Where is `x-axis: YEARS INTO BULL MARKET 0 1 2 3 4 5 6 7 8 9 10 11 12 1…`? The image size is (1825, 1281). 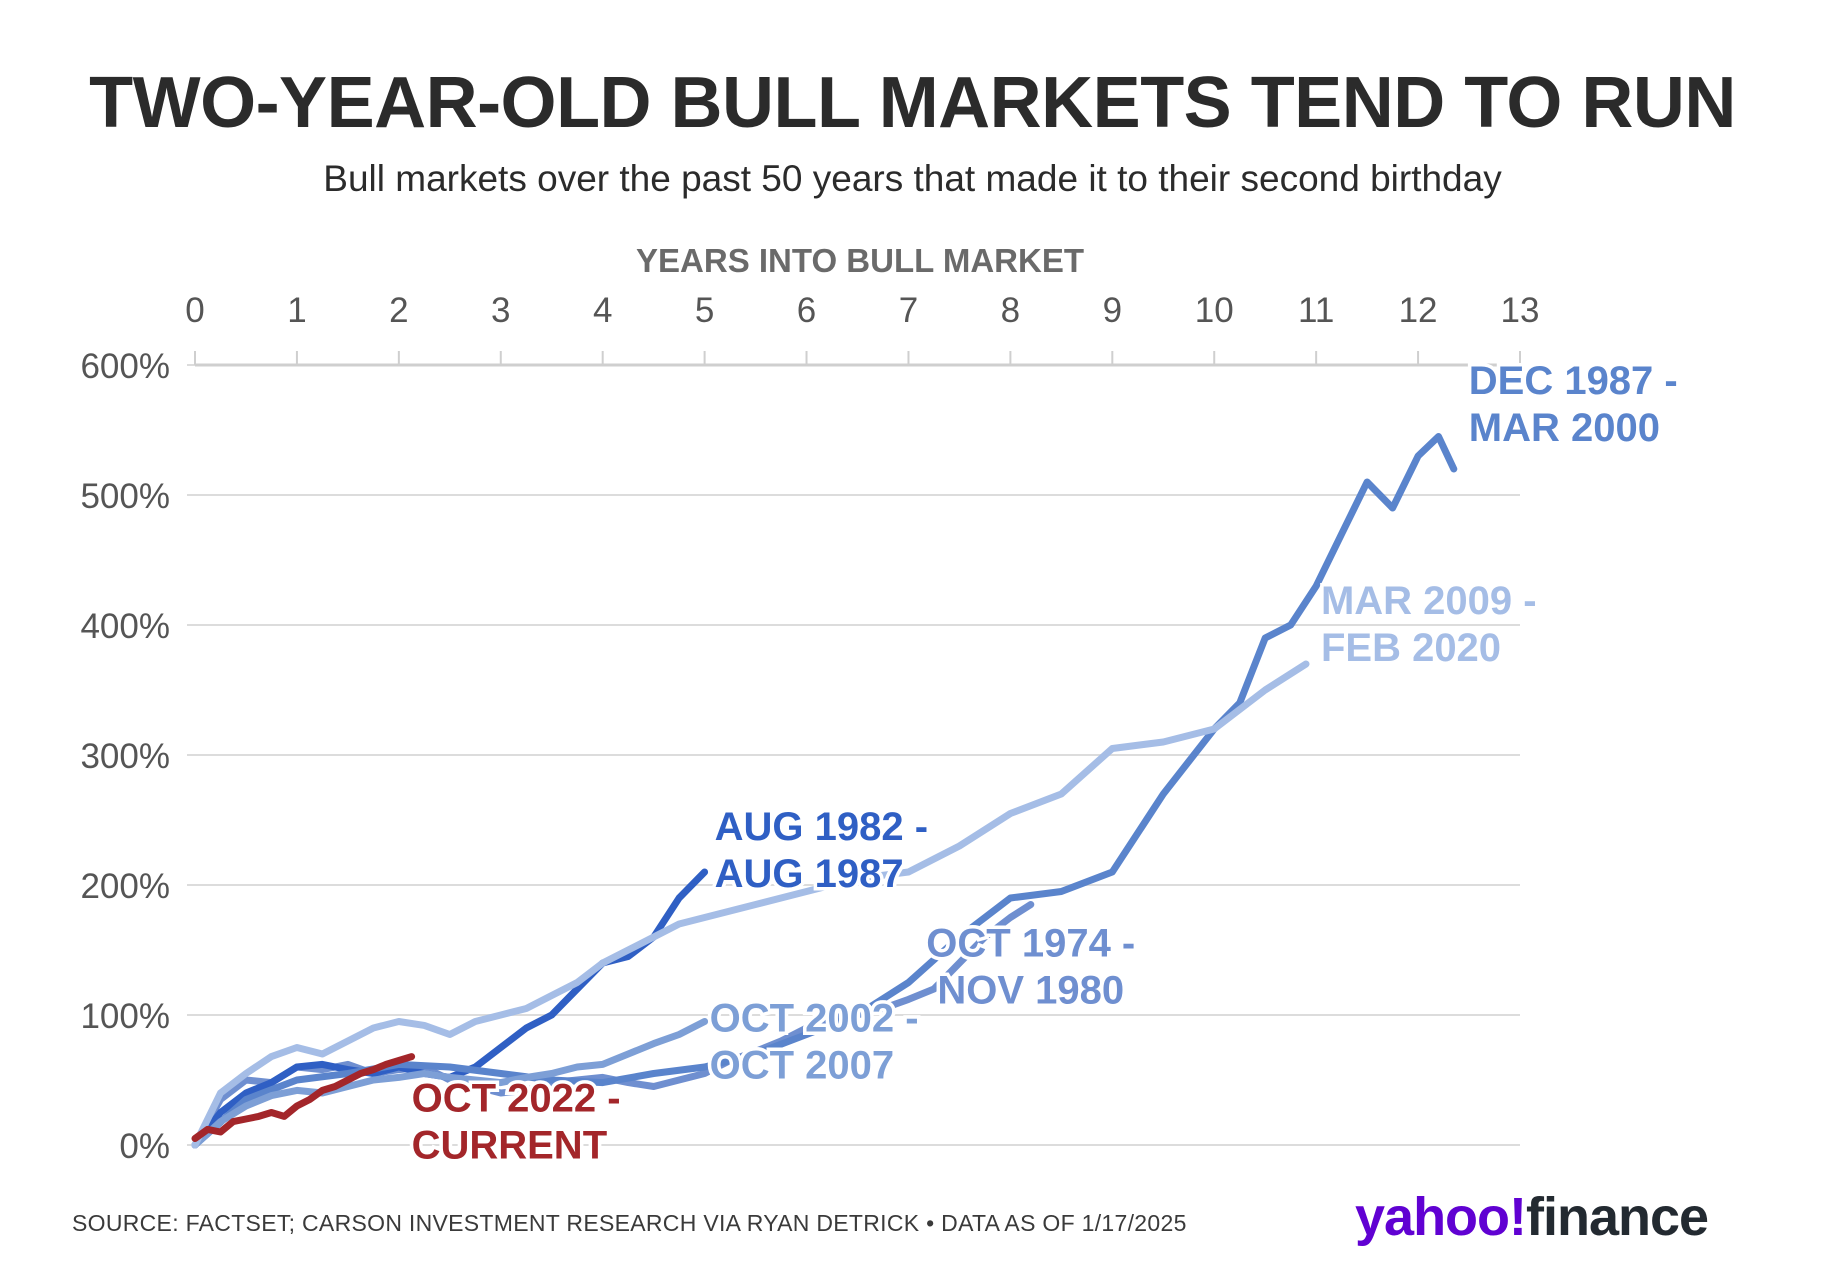
x-axis: YEARS INTO BULL MARKET 0 1 2 3 4 5 6 7 8 9 10 11 12 1… is located at coordinates (862, 304).